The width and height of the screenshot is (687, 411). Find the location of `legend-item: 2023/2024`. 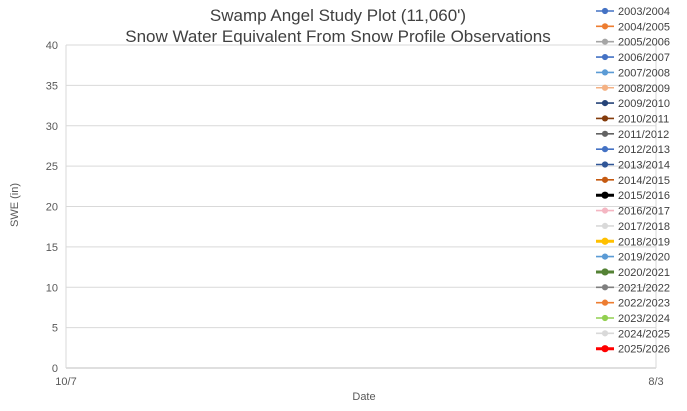

legend-item: 2023/2024 is located at coordinates (633, 319).